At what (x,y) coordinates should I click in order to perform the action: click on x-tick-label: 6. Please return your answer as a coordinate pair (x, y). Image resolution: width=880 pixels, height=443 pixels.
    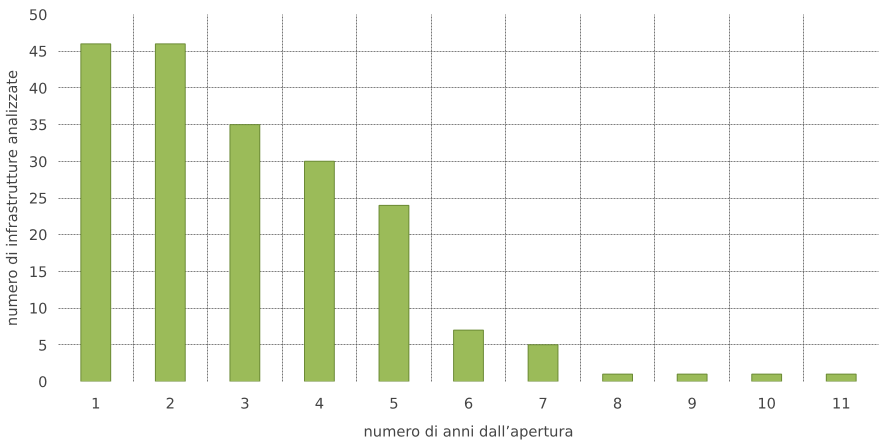
    Looking at the image, I should click on (469, 404).